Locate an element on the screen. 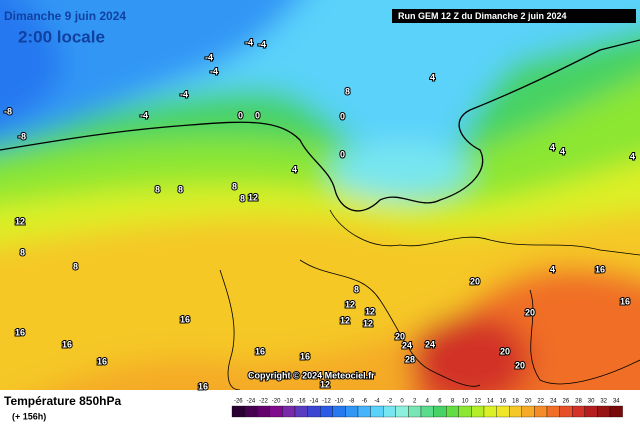  scale-label: 4 is located at coordinates (428, 402).